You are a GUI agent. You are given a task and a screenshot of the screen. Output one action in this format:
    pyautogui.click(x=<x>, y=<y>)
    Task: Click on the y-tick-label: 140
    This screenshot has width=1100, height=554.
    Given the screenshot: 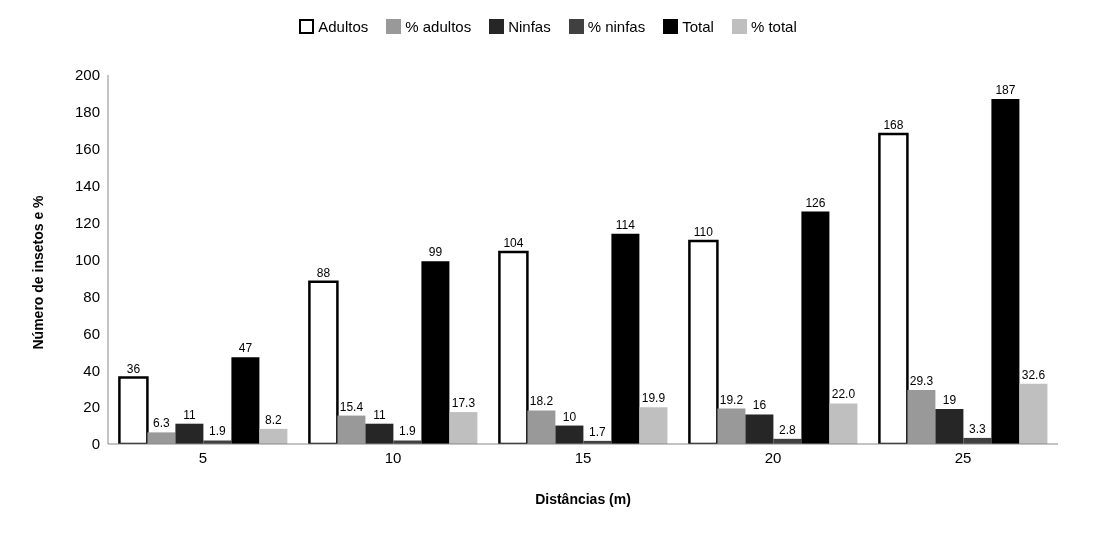 What is the action you would take?
    pyautogui.click(x=87, y=186)
    